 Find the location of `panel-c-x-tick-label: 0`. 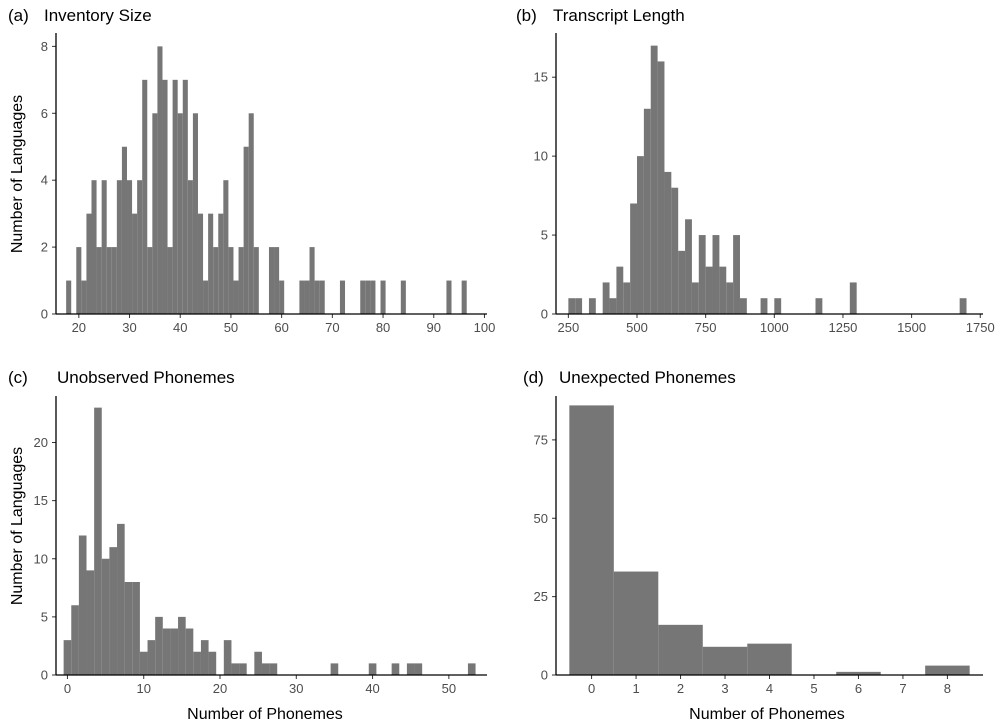

panel-c-x-tick-label: 0 is located at coordinates (67, 688).